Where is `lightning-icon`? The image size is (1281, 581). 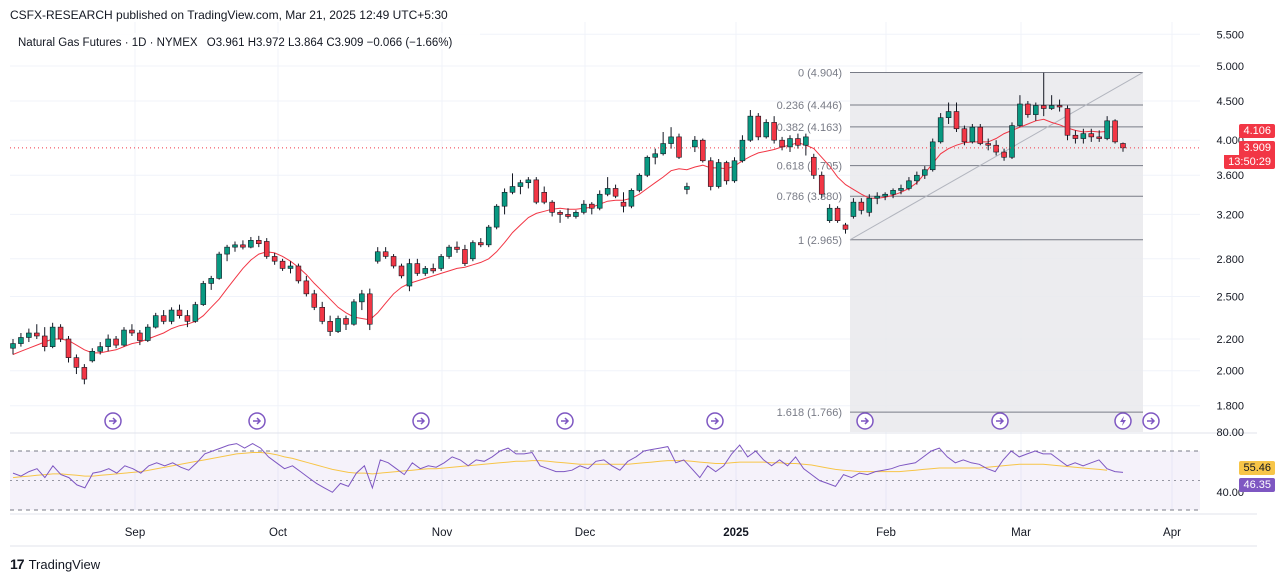
lightning-icon is located at coordinates (1123, 421).